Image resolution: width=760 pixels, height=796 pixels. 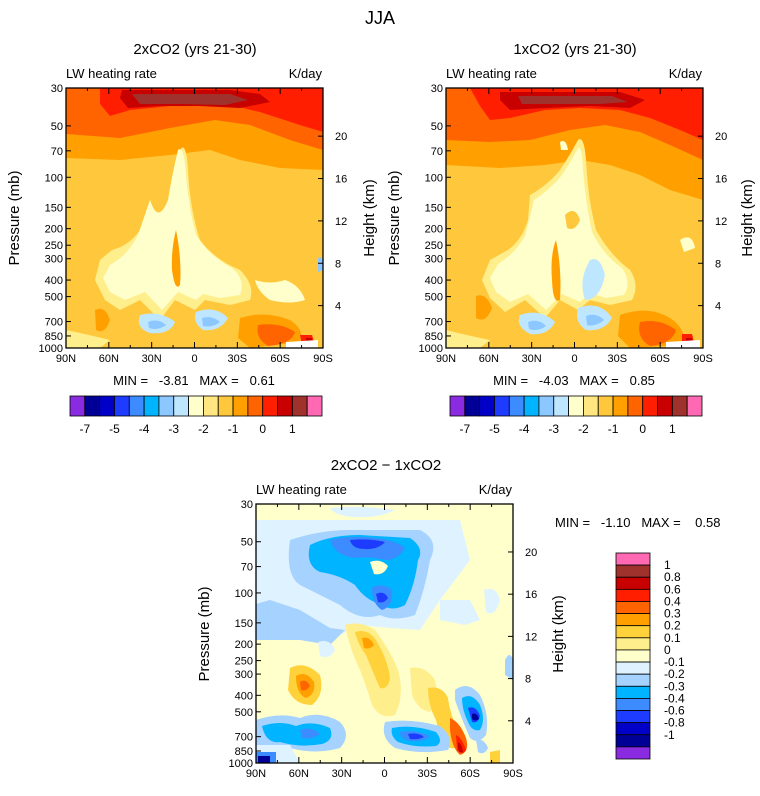 What do you see at coordinates (54, 281) in the screenshot?
I see `y-tick-label: 400` at bounding box center [54, 281].